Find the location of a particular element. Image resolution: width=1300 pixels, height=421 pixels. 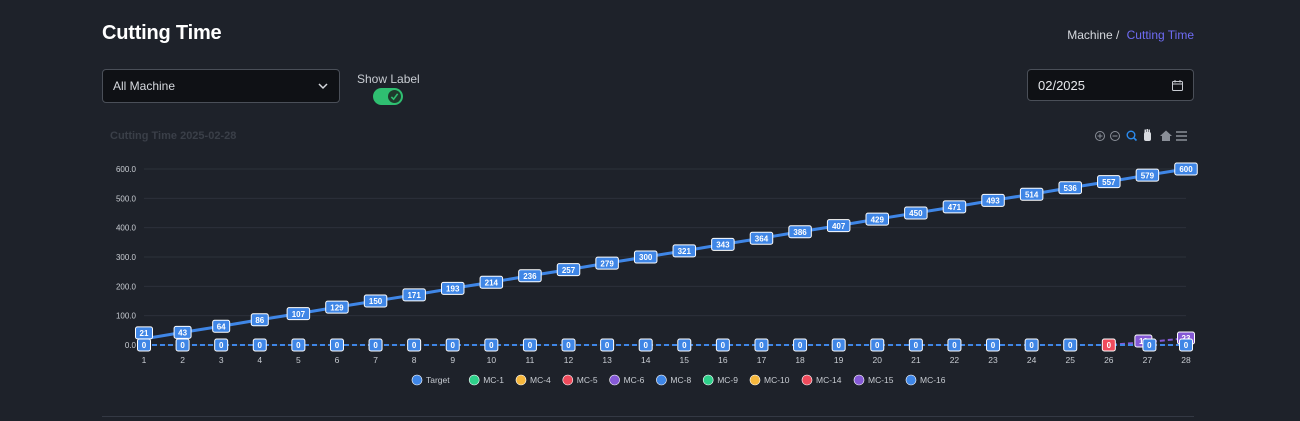

month-picker-value: 02/2025 is located at coordinates (1061, 85).